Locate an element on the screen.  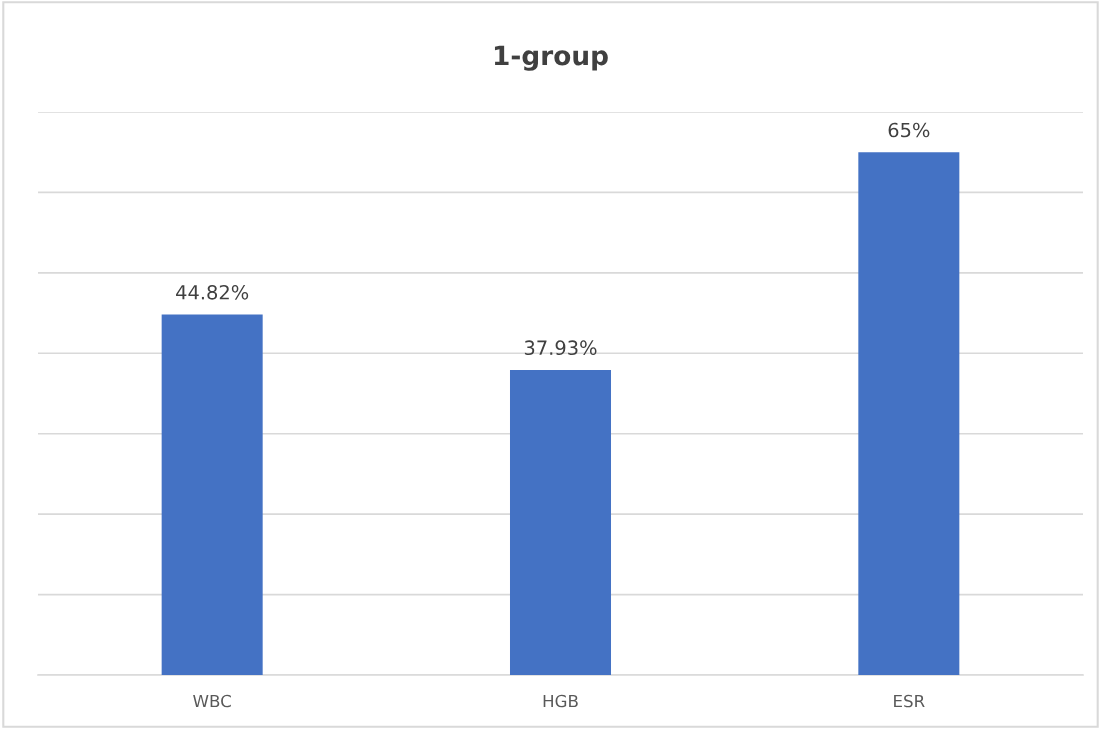
chart-title: 1-group is located at coordinates (551, 58).